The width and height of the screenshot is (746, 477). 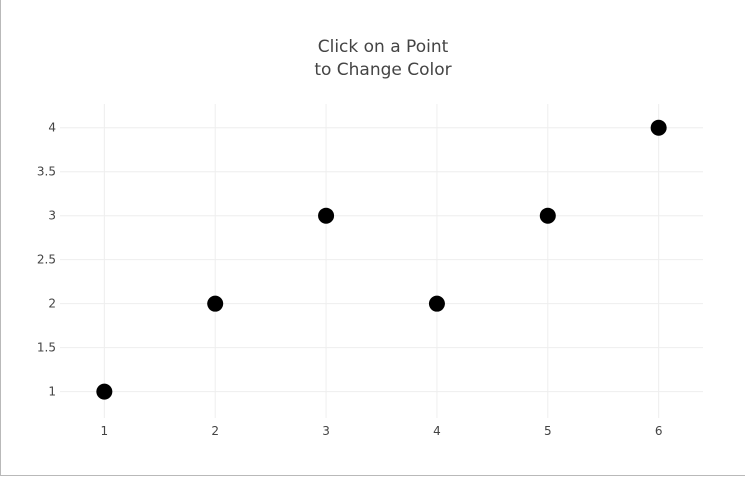 What do you see at coordinates (437, 431) in the screenshot?
I see `x-tick-label: 4` at bounding box center [437, 431].